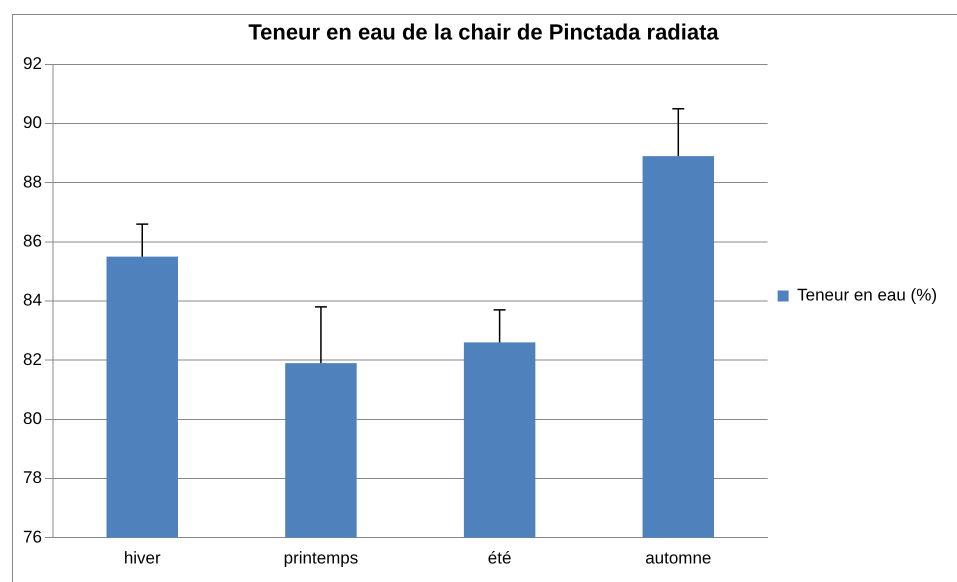 The height and width of the screenshot is (582, 957). I want to click on y-tick-label: 90, so click(32, 122).